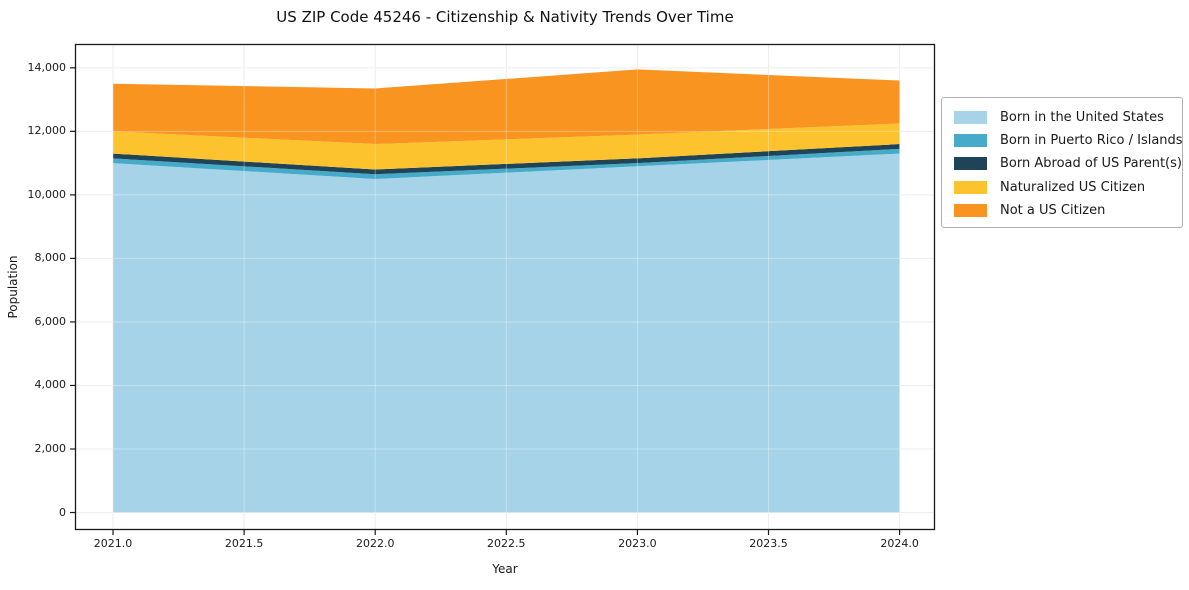  I want to click on y-tick-label: 6,000, so click(50, 321).